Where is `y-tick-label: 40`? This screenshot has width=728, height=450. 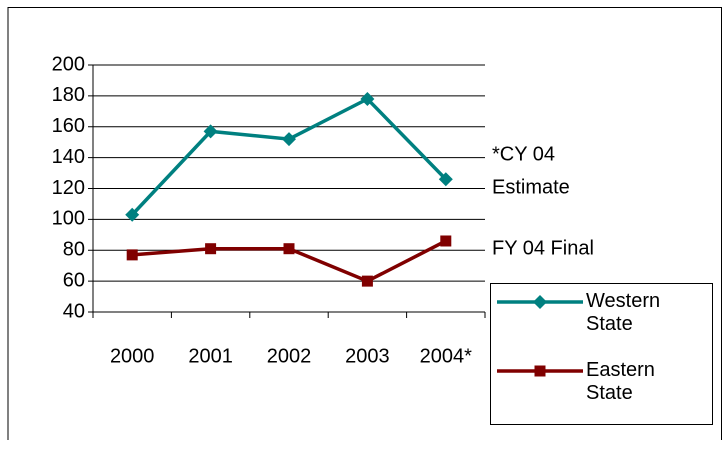
y-tick-label: 40 is located at coordinates (74, 311).